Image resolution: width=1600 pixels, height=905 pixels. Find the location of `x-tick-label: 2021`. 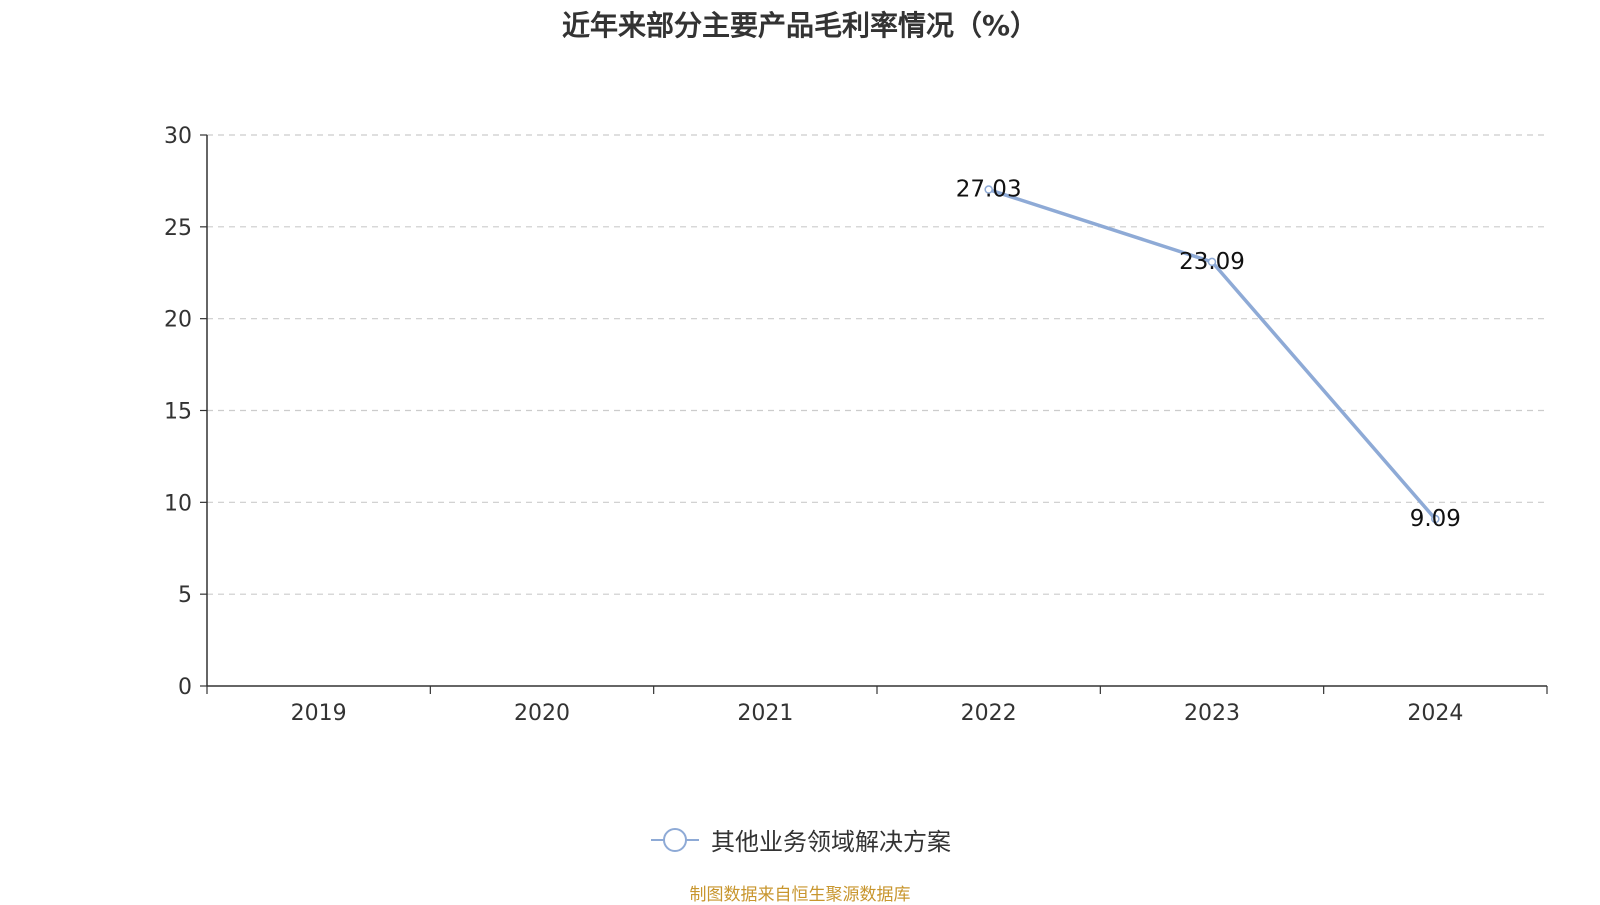

x-tick-label: 2021 is located at coordinates (765, 713).